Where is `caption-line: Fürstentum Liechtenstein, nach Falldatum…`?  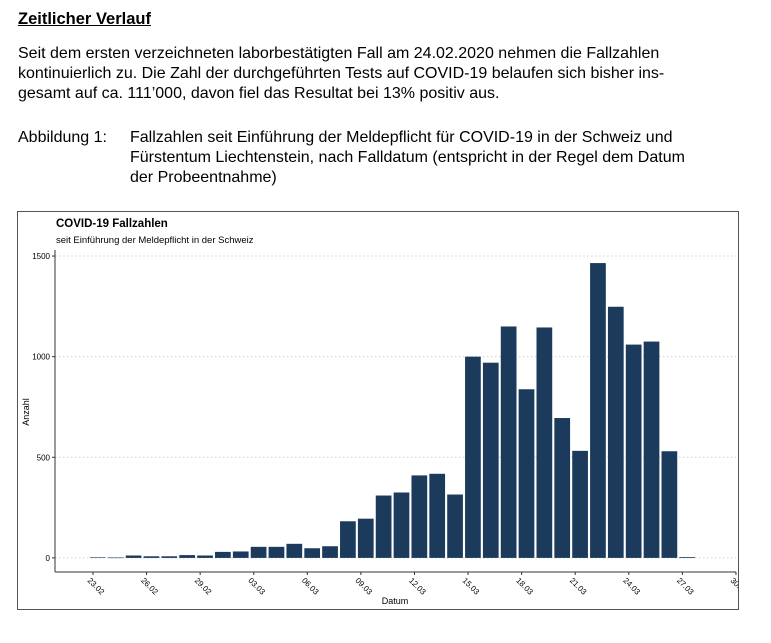
caption-line: Fürstentum Liechtenstein, nach Falldatum… is located at coordinates (407, 157).